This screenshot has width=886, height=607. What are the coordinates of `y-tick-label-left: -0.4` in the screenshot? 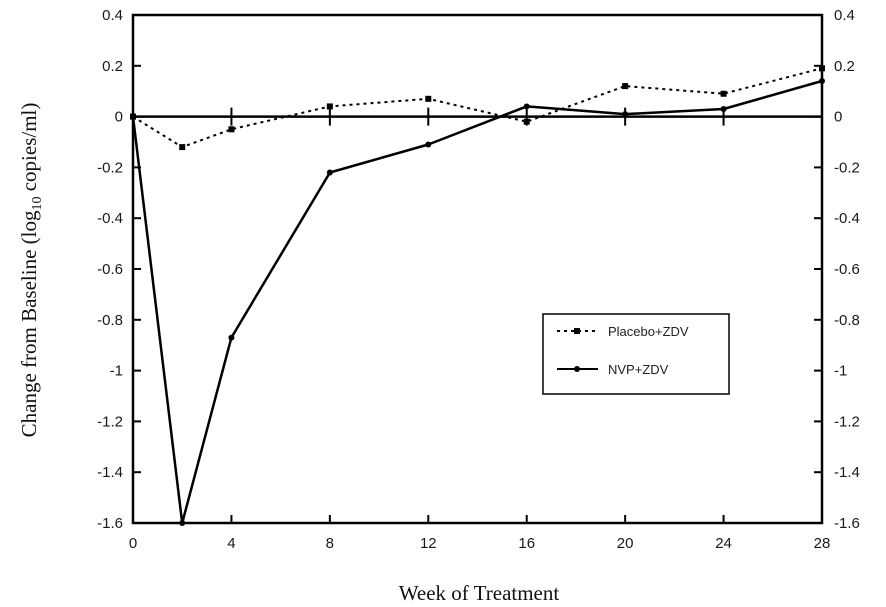 It's located at (110, 218).